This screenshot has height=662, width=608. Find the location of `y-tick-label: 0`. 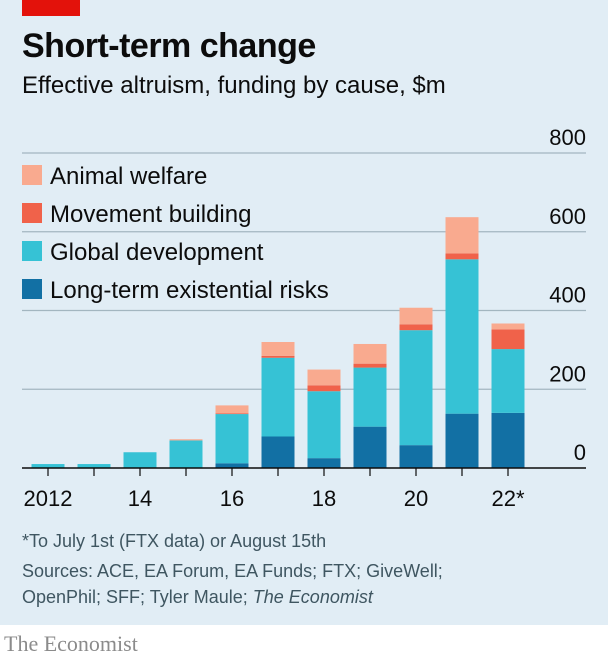

y-tick-label: 0 is located at coordinates (580, 452).